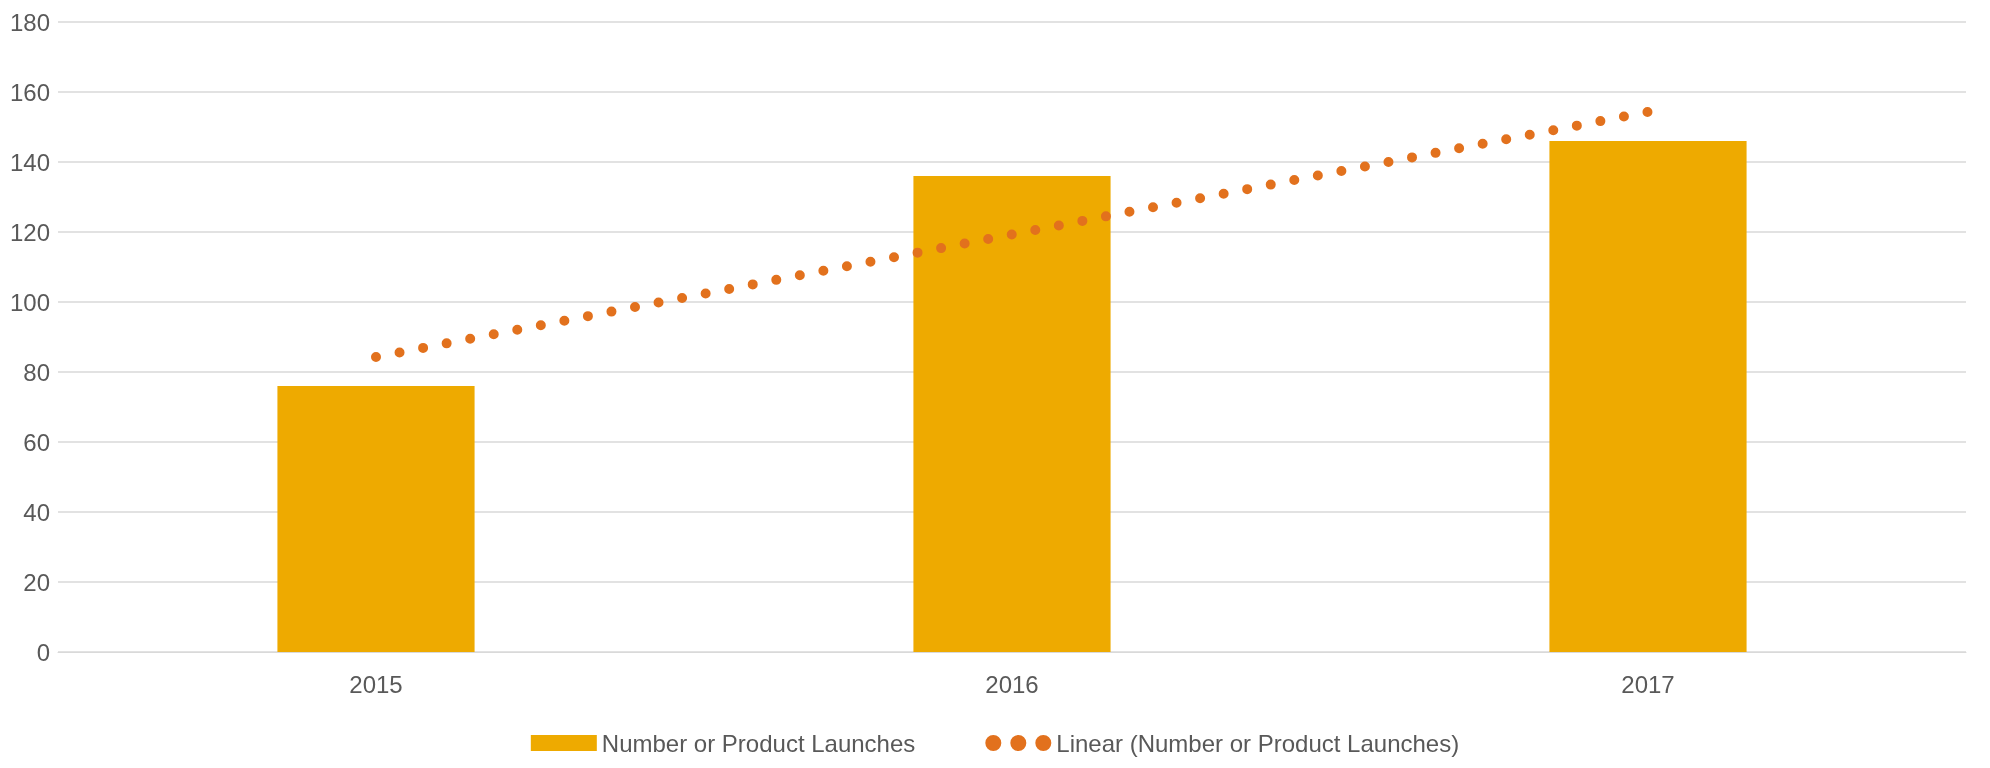 This screenshot has width=1990, height=768. Describe the element at coordinates (36, 512) in the screenshot. I see `y-tick-label: 40` at that location.